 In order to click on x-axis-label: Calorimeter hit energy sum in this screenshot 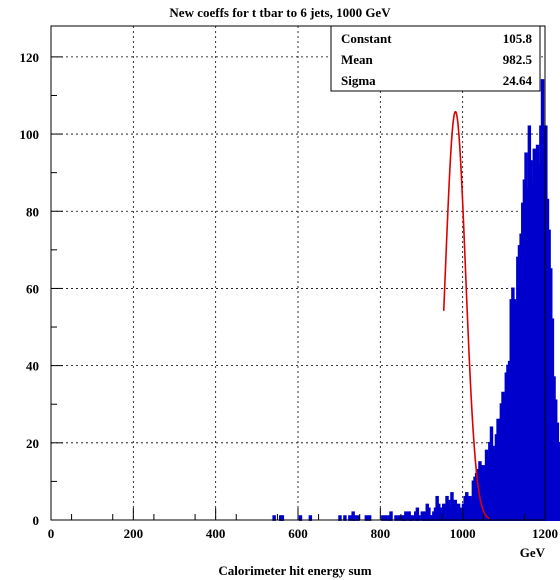, I will do `click(294, 570)`.